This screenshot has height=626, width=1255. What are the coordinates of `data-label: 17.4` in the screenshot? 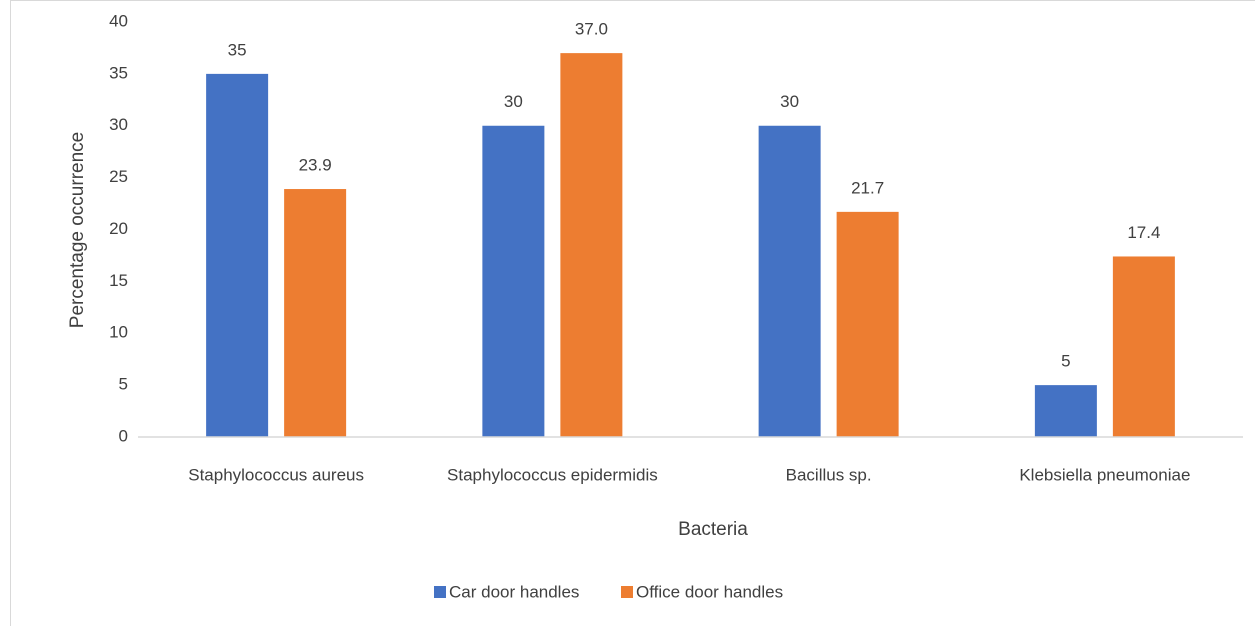 It's located at (1143, 232).